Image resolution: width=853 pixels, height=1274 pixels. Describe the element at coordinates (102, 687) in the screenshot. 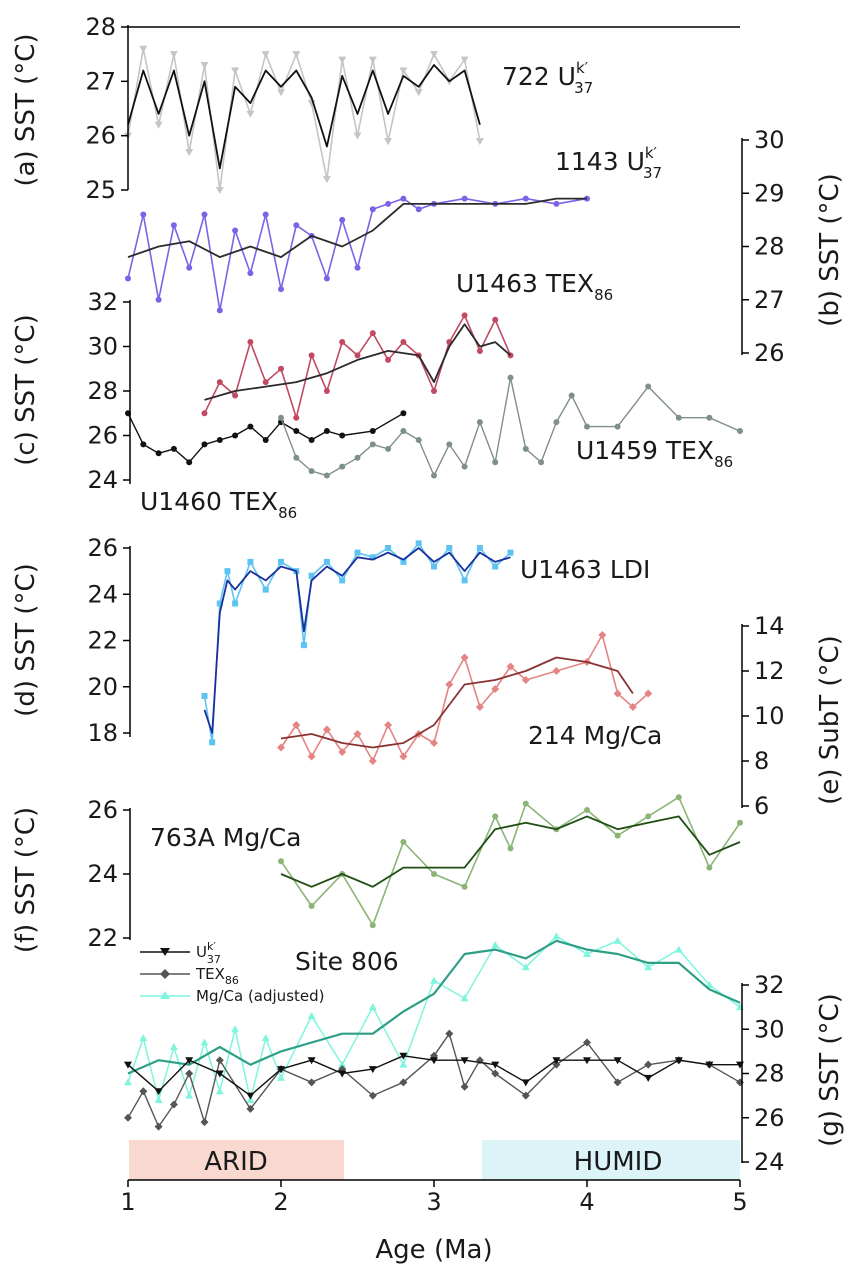

I see `y-tick-label-d: 20` at that location.